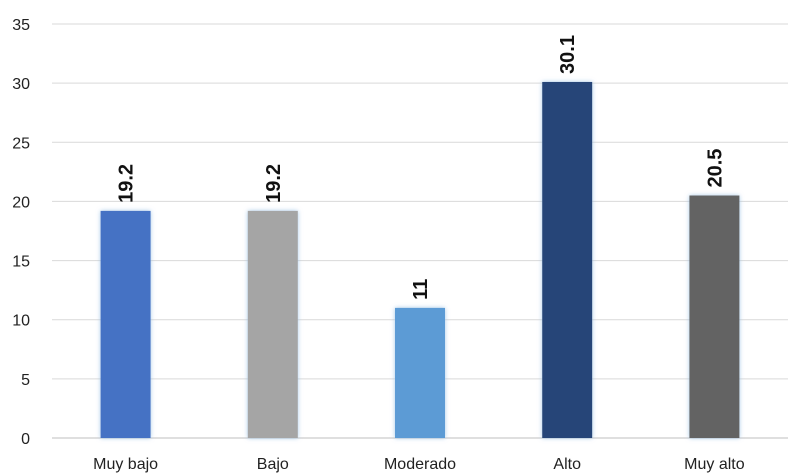  Describe the element at coordinates (21, 25) in the screenshot. I see `y-tick-label: 35` at that location.